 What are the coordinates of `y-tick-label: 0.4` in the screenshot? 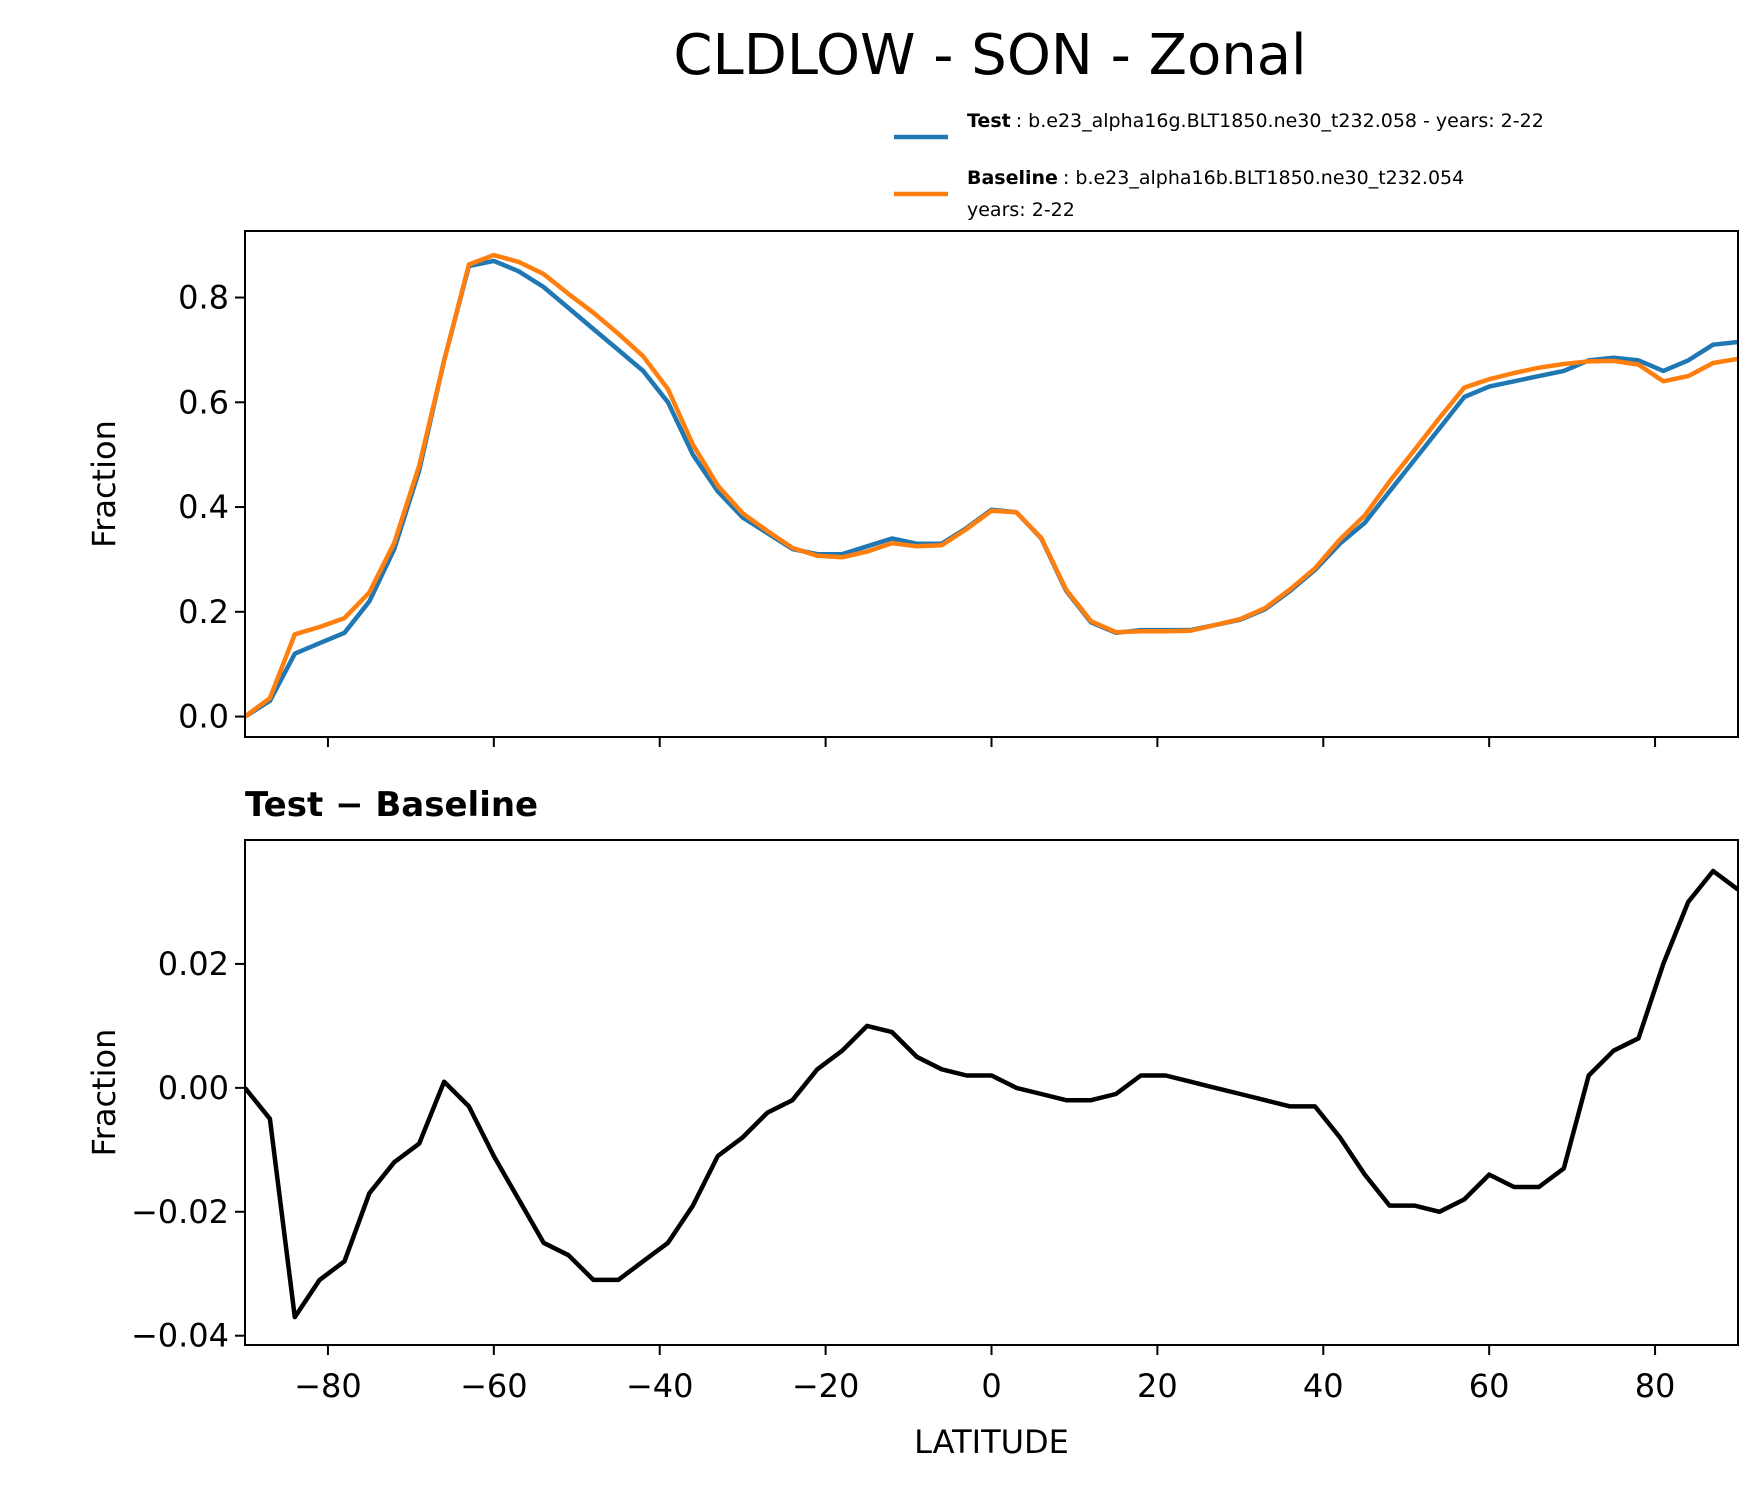 It's located at (203, 507).